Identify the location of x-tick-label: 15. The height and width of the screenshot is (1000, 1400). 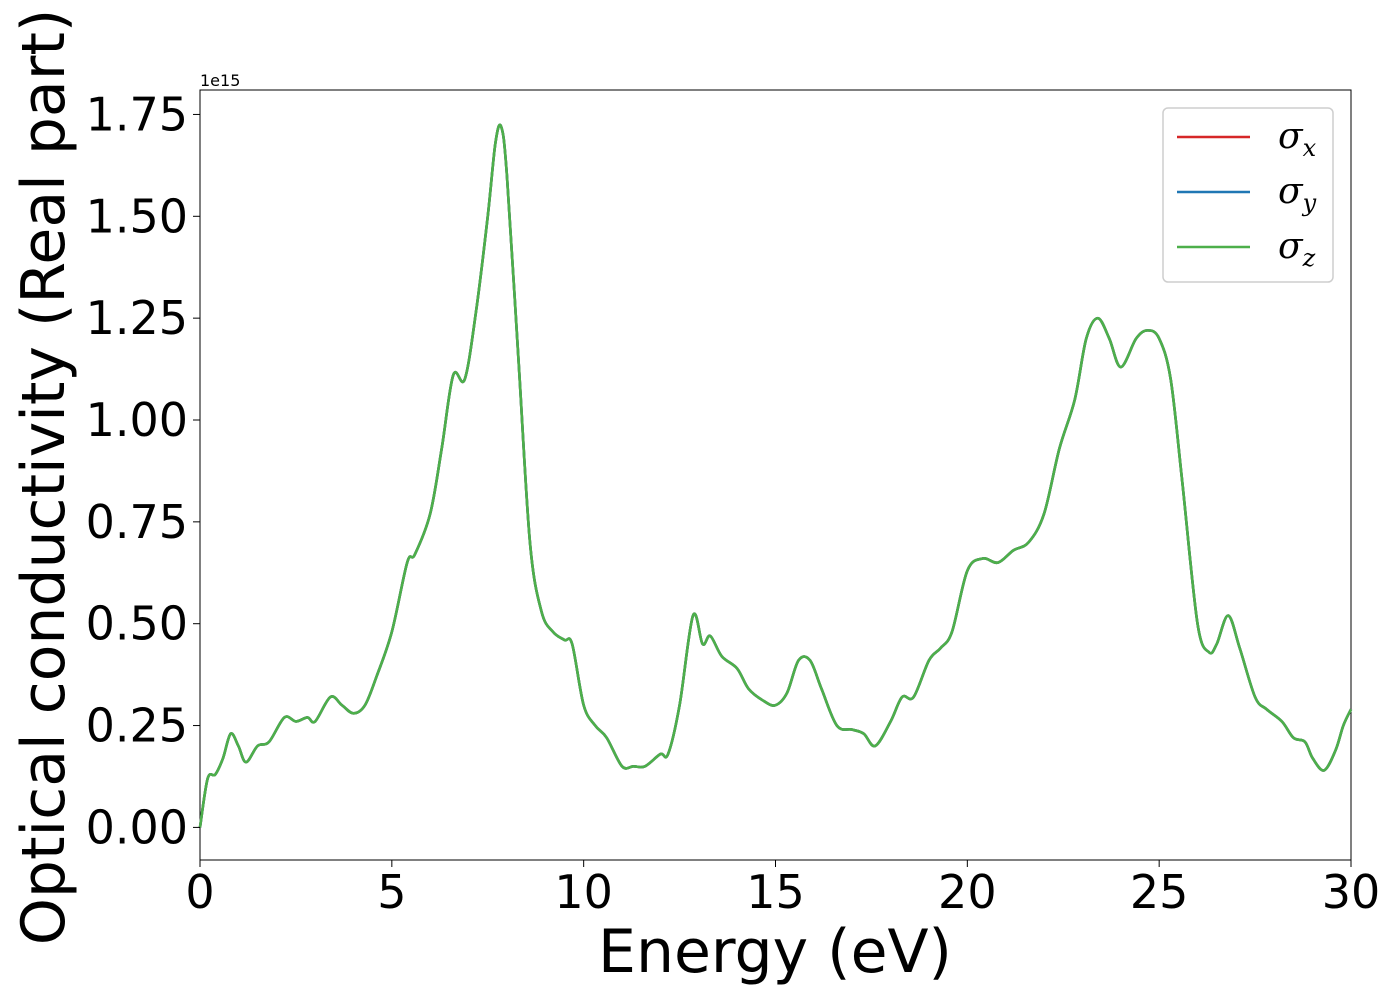
(775, 892).